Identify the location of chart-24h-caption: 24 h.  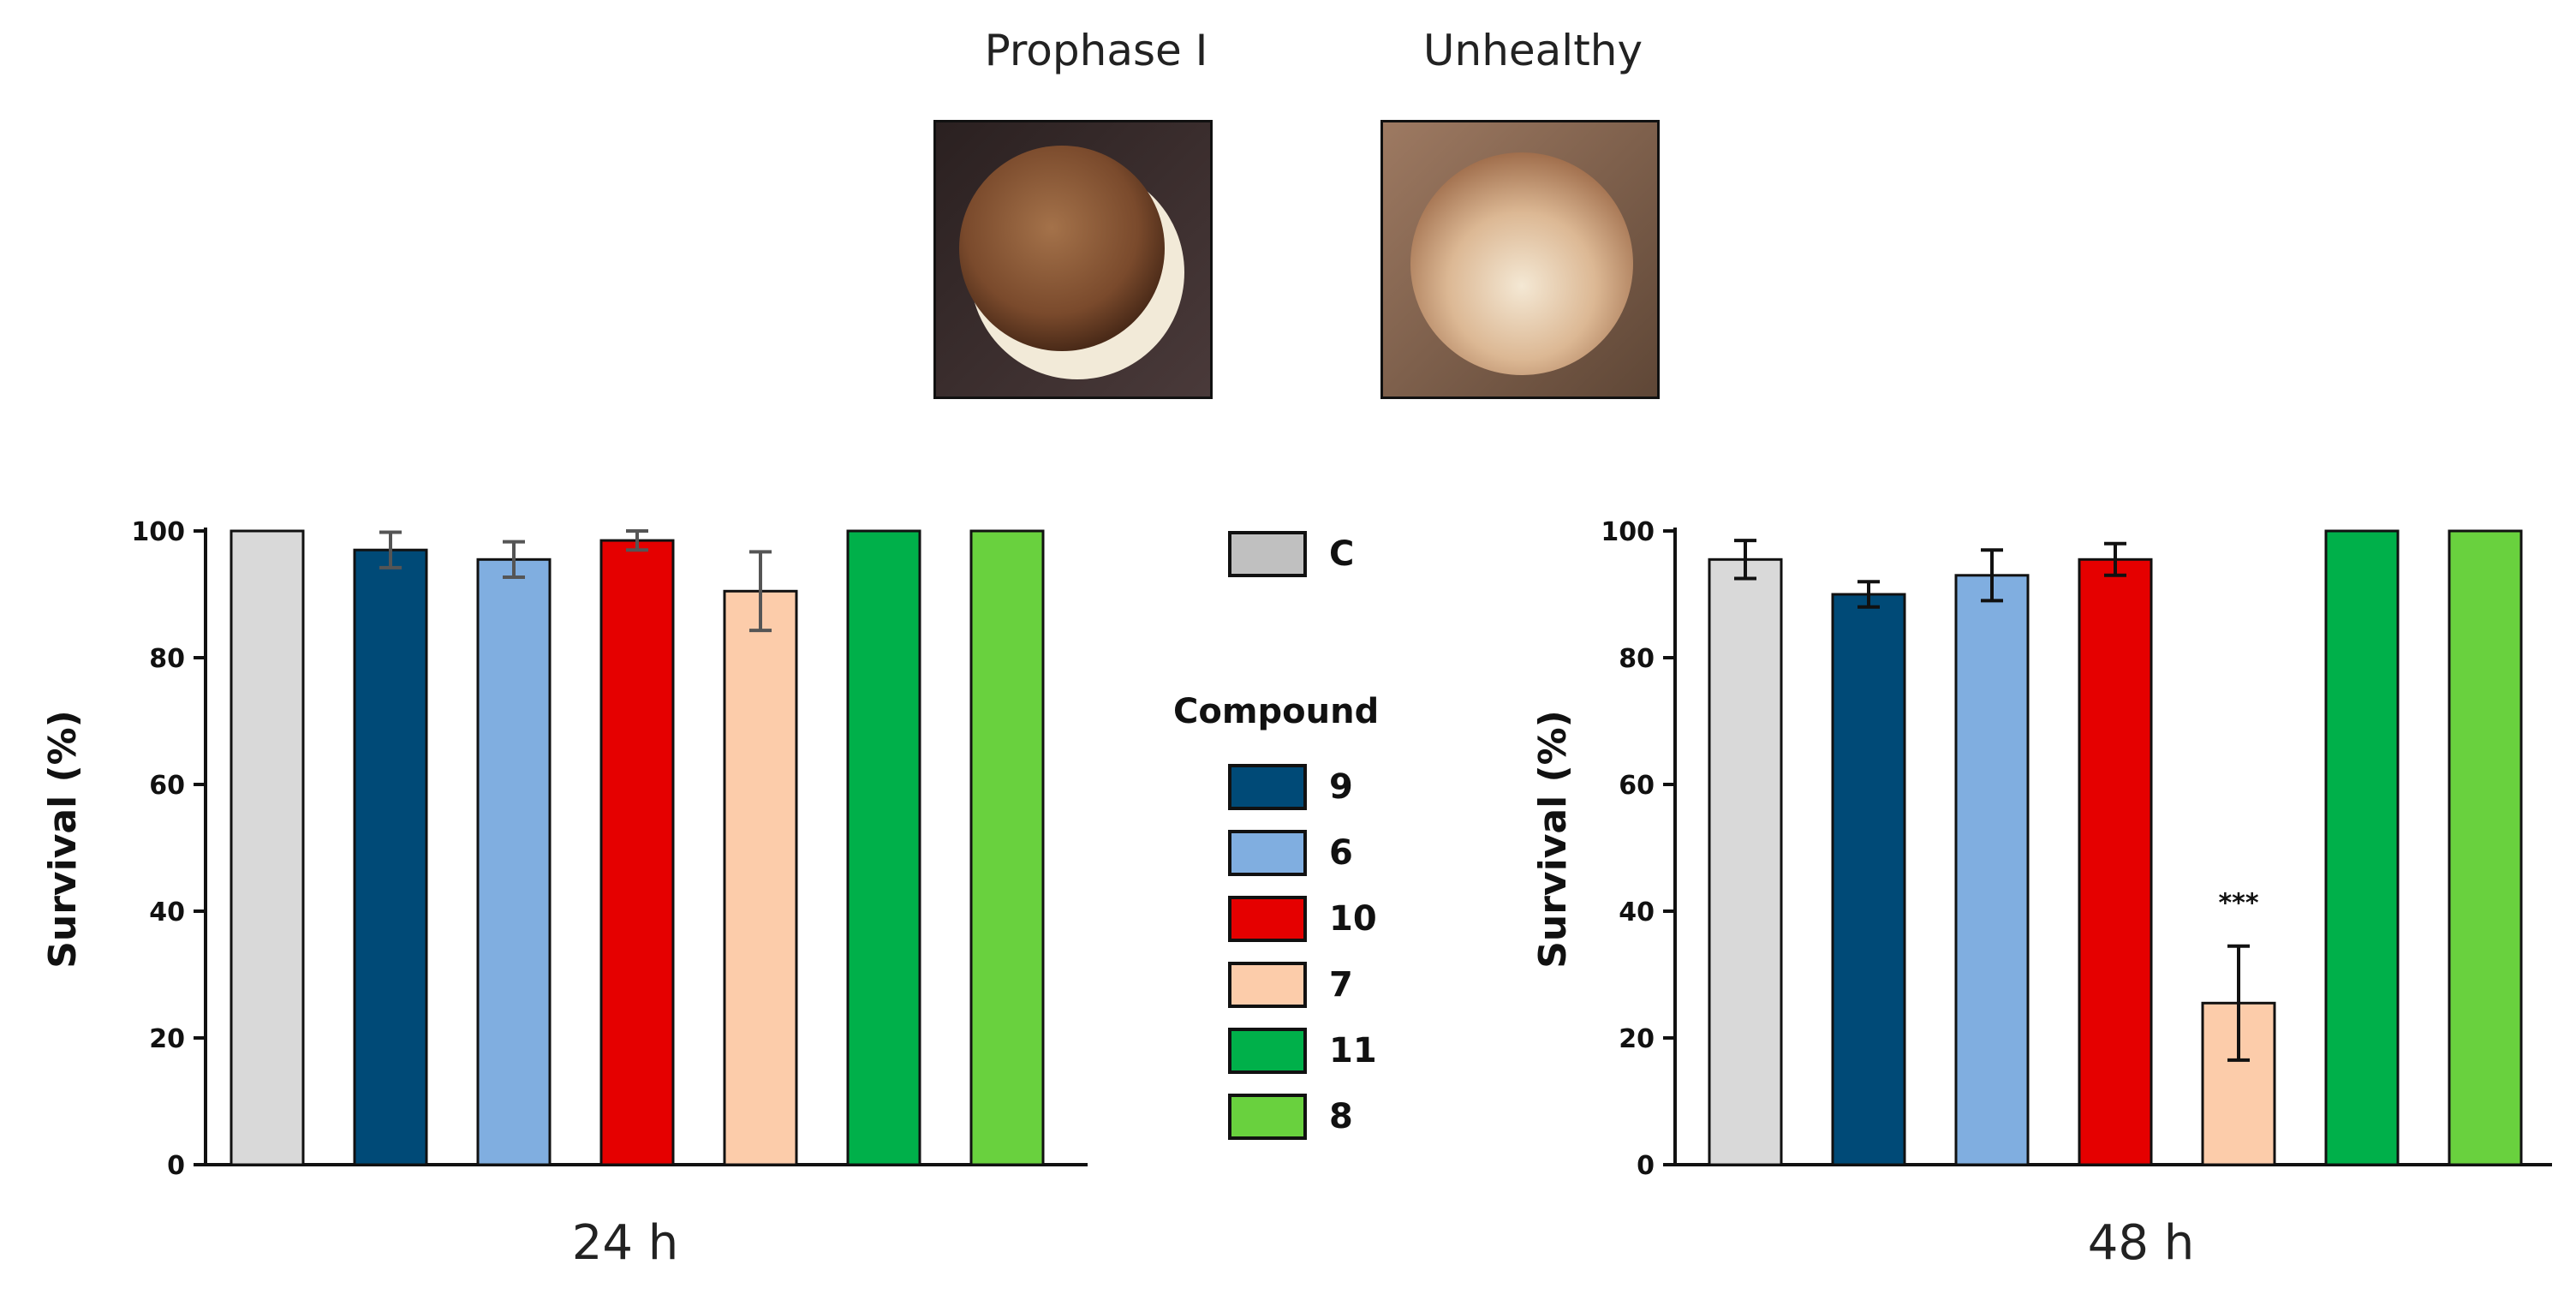
(625, 1243).